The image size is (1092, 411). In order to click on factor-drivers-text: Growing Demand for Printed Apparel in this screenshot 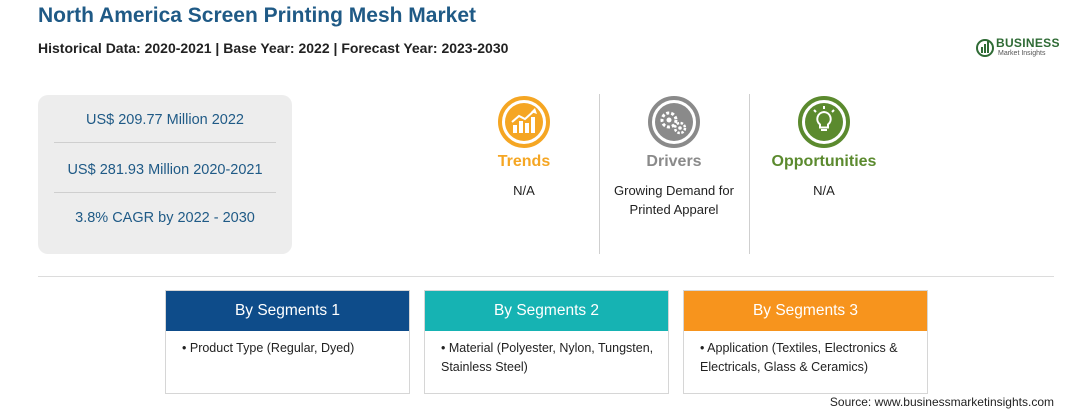, I will do `click(674, 200)`.